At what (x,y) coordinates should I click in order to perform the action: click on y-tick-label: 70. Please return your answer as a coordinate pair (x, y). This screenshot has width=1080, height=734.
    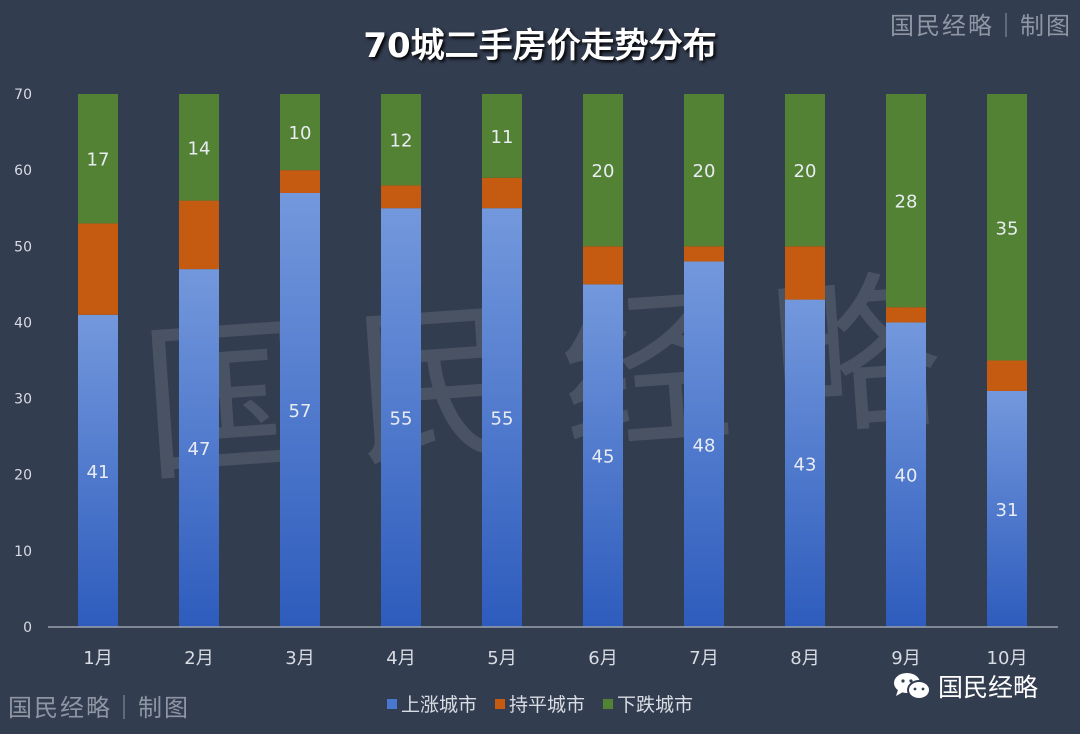
    Looking at the image, I should click on (23, 95).